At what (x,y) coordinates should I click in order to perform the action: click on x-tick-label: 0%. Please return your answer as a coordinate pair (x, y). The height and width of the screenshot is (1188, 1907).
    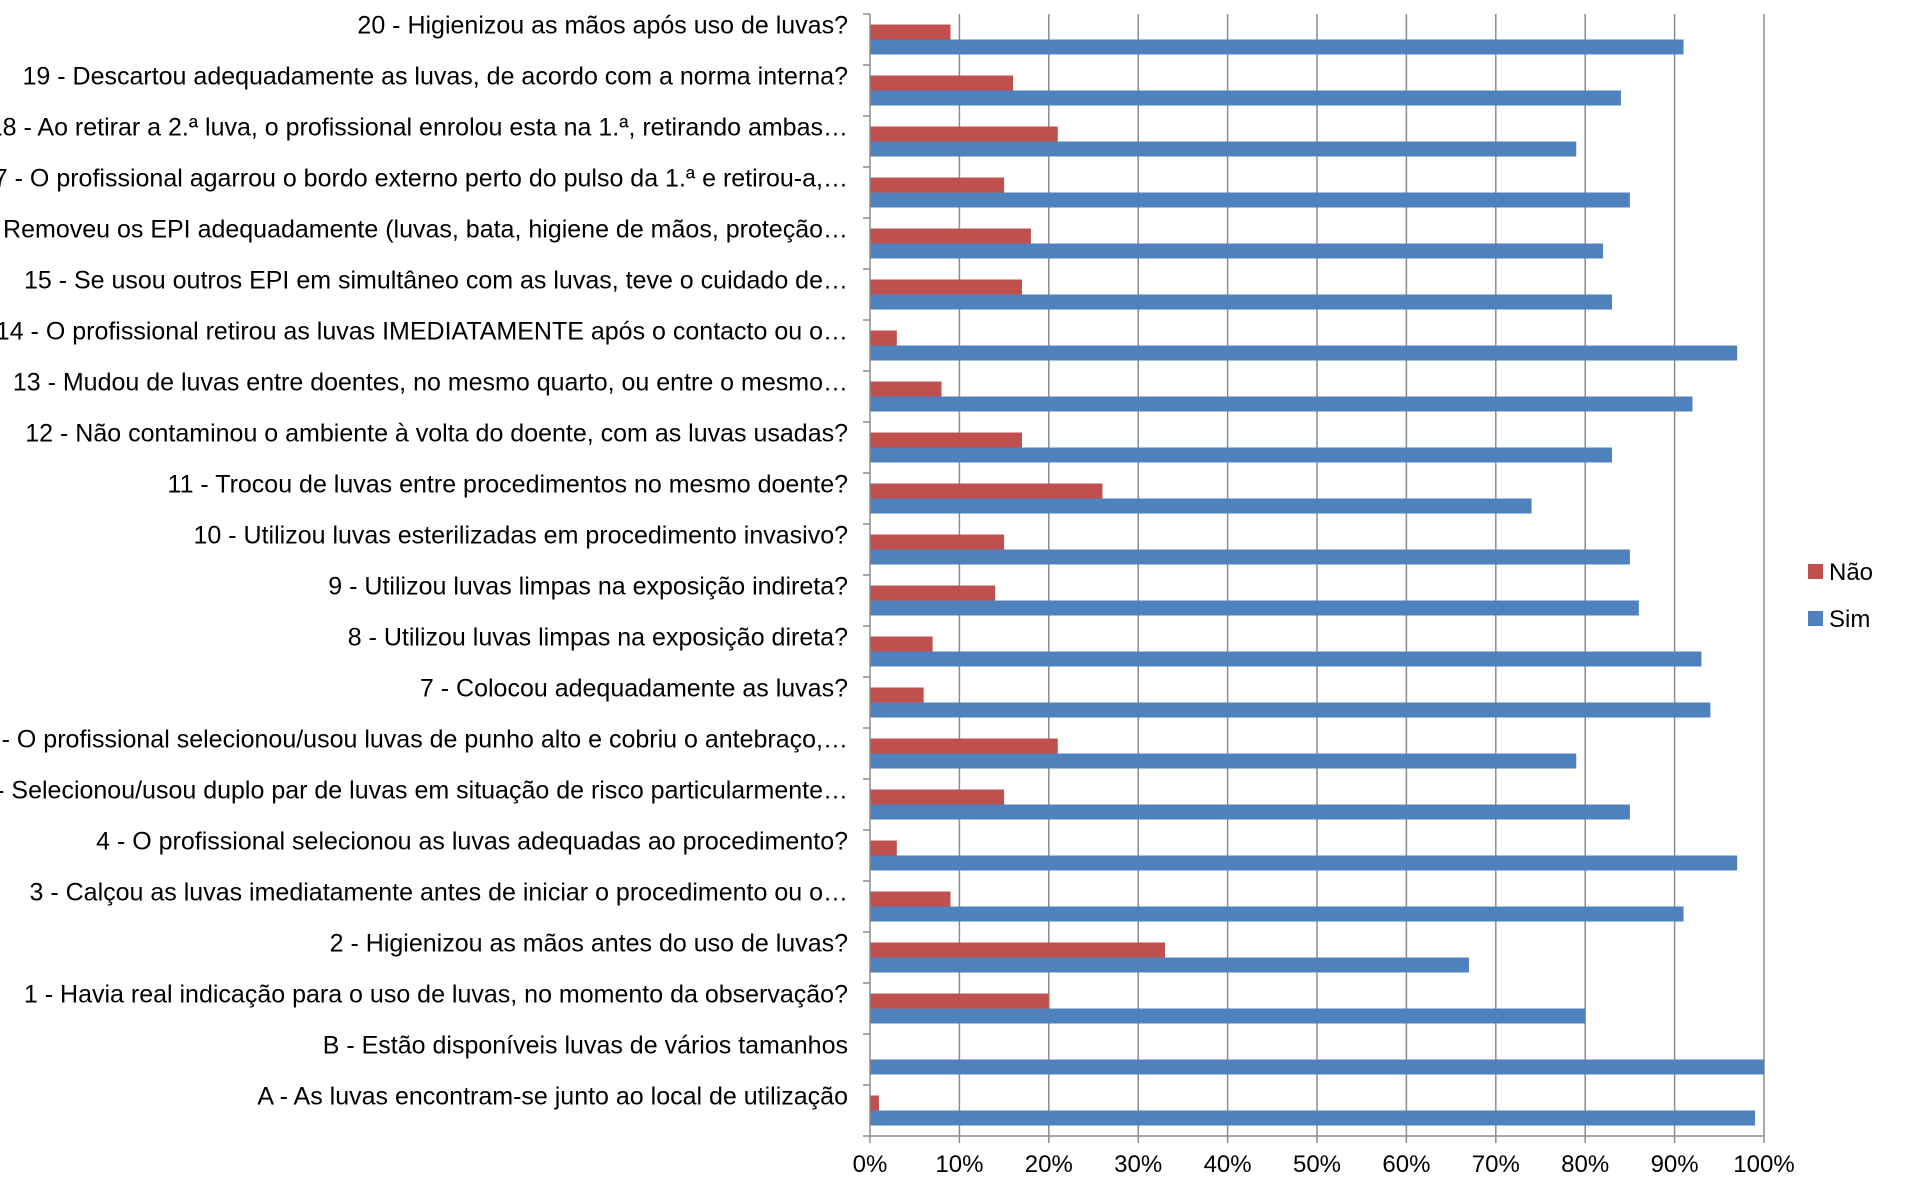
    Looking at the image, I should click on (870, 1164).